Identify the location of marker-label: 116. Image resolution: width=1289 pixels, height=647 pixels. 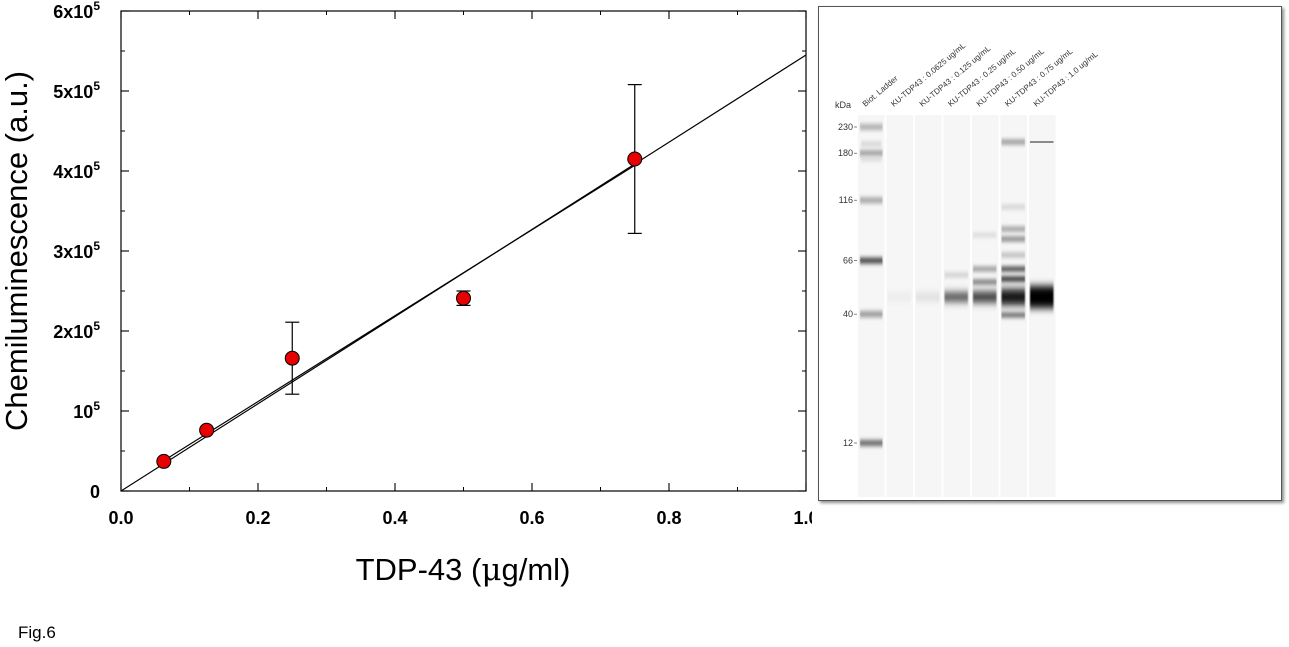
(846, 200).